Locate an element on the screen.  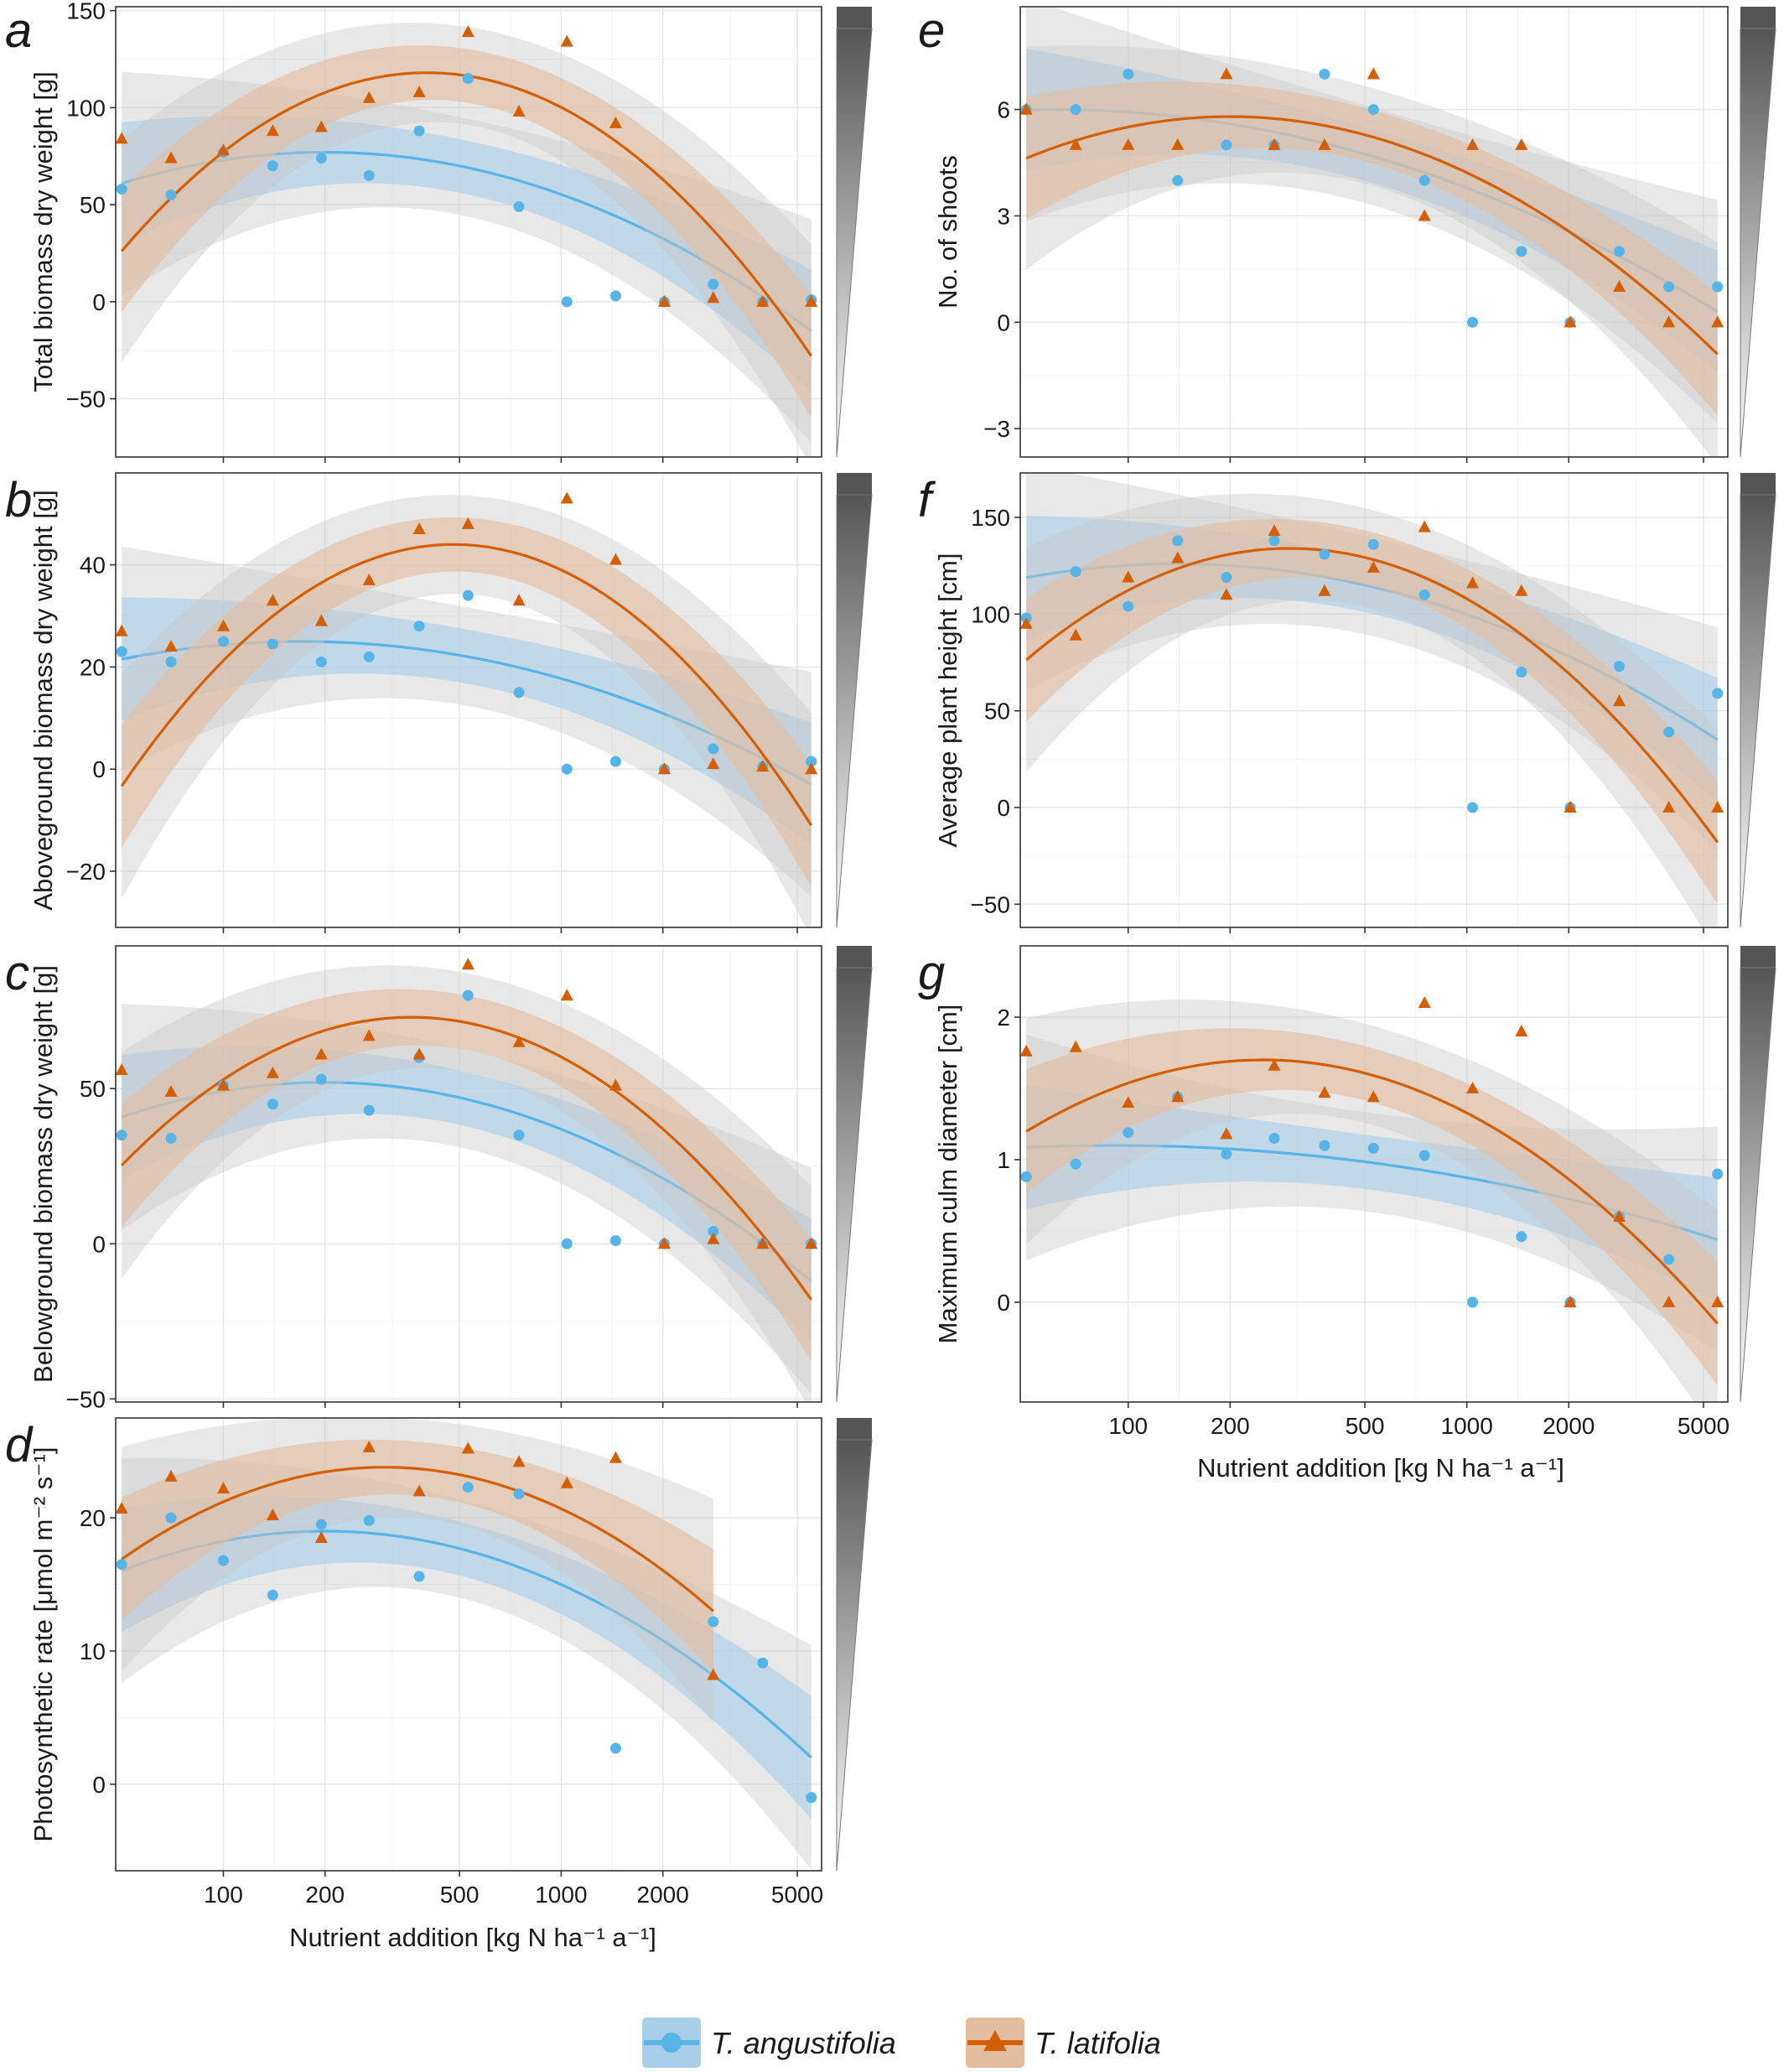
x-tick-label: 5000 is located at coordinates (797, 1895).